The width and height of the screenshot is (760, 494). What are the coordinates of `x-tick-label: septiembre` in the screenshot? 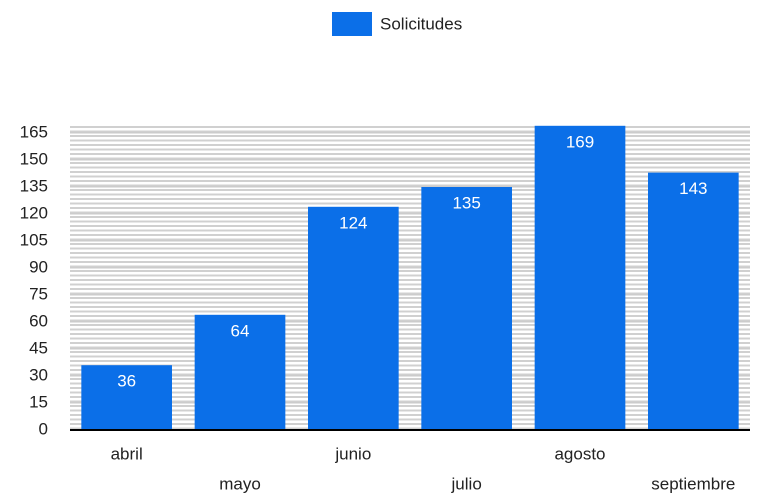 It's located at (693, 483).